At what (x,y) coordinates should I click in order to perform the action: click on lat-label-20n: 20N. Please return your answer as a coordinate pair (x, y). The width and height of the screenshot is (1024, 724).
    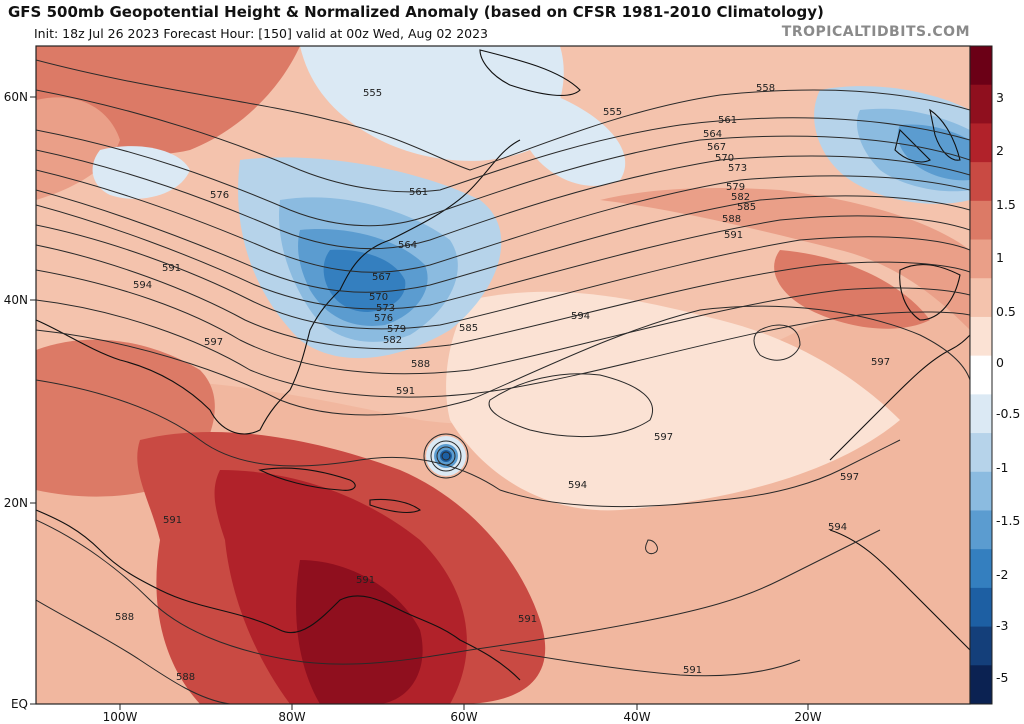
    Looking at the image, I should click on (15, 503).